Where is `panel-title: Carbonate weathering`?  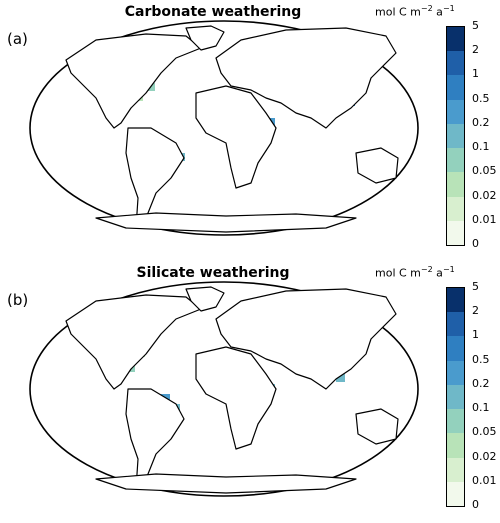 panel-title: Carbonate weathering is located at coordinates (213, 12).